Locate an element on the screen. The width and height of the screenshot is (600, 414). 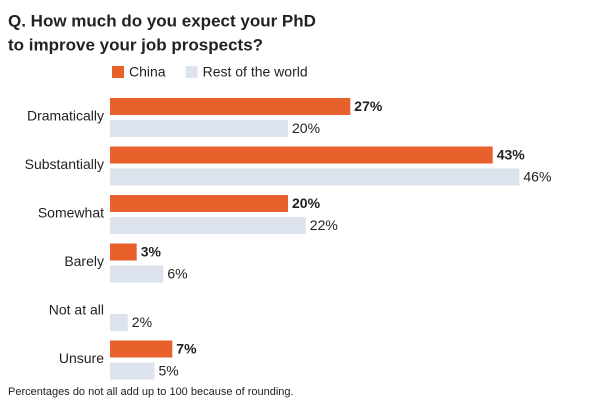
y-tick-label: Dramatically is located at coordinates (65, 116).